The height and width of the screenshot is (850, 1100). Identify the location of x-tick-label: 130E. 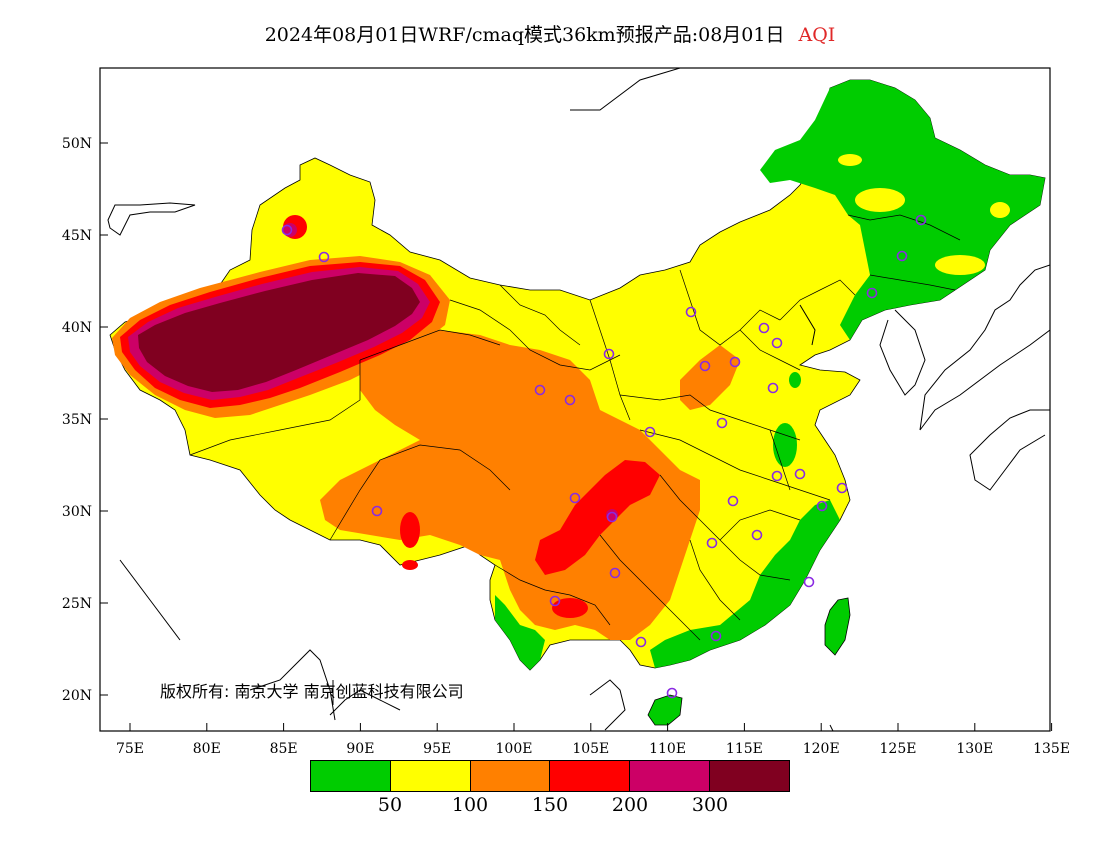
(974, 749).